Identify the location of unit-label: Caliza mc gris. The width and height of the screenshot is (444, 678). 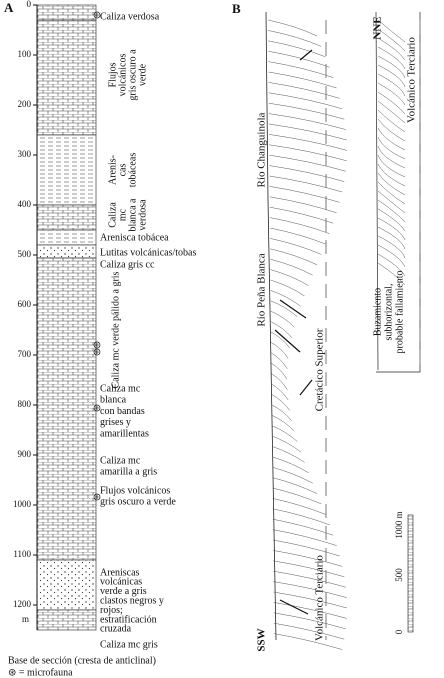
(129, 644).